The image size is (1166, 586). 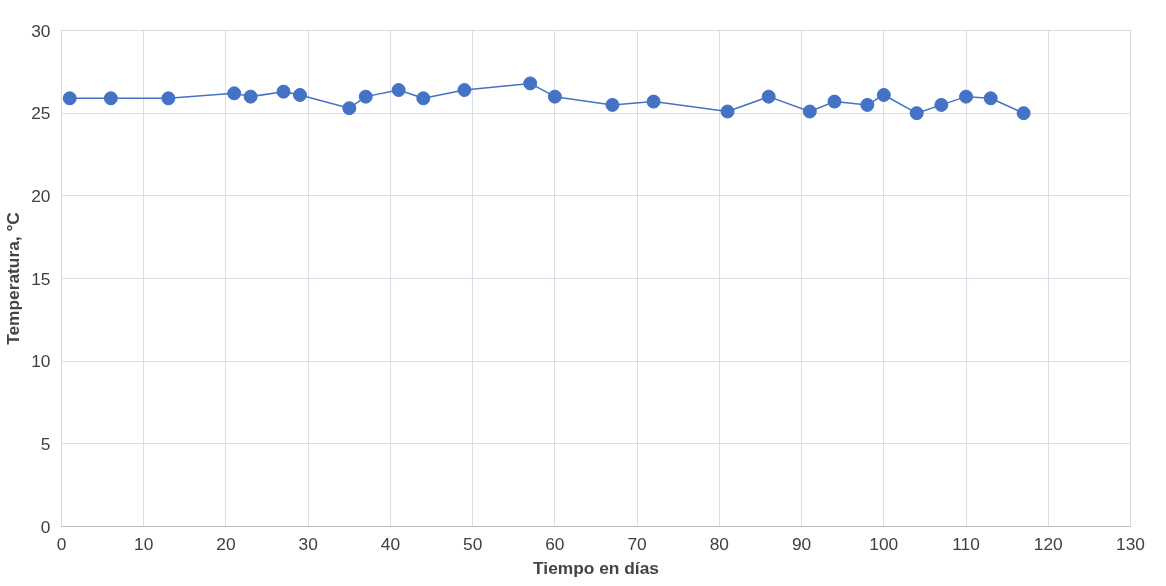 I want to click on x-tick-label: 110, so click(x=966, y=543).